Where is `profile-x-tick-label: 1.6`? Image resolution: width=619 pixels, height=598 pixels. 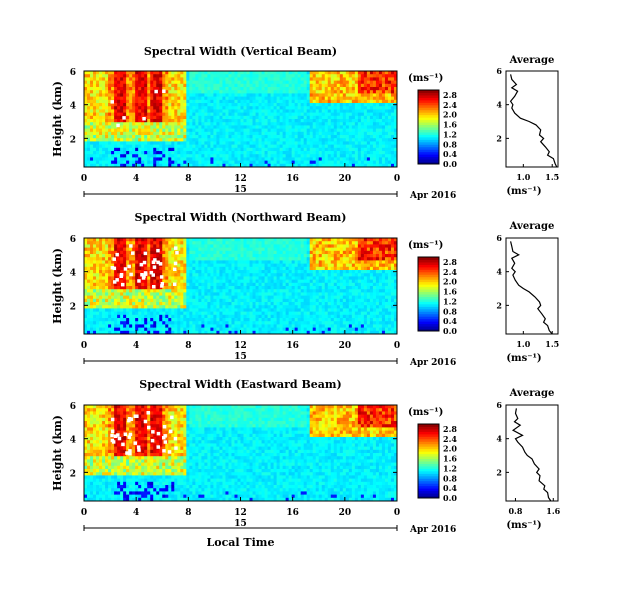
profile-x-tick-label: 1.6 is located at coordinates (553, 511).